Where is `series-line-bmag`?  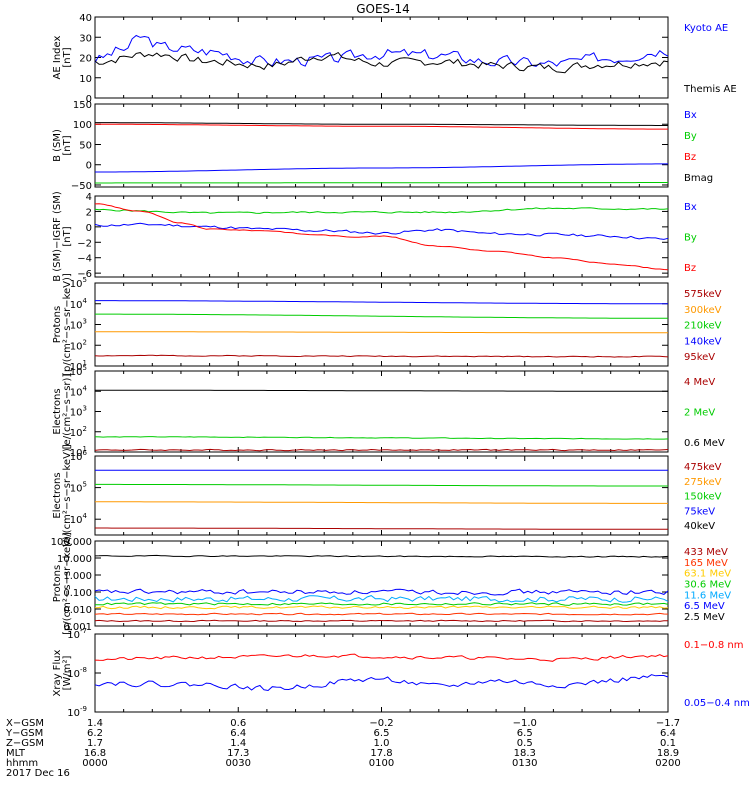
series-line-bmag is located at coordinates (381, 124).